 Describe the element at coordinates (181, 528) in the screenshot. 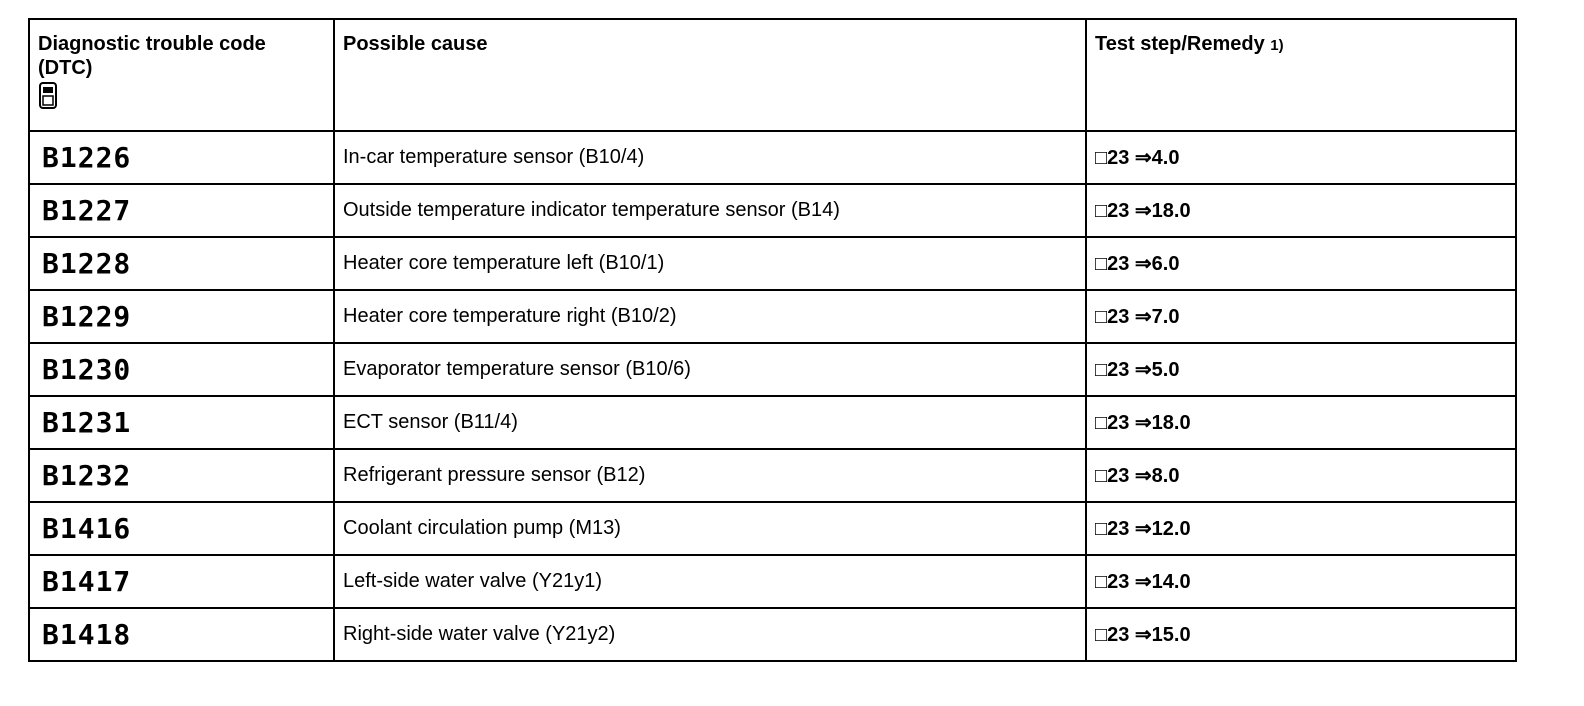

I see `code-cell: B1416` at that location.